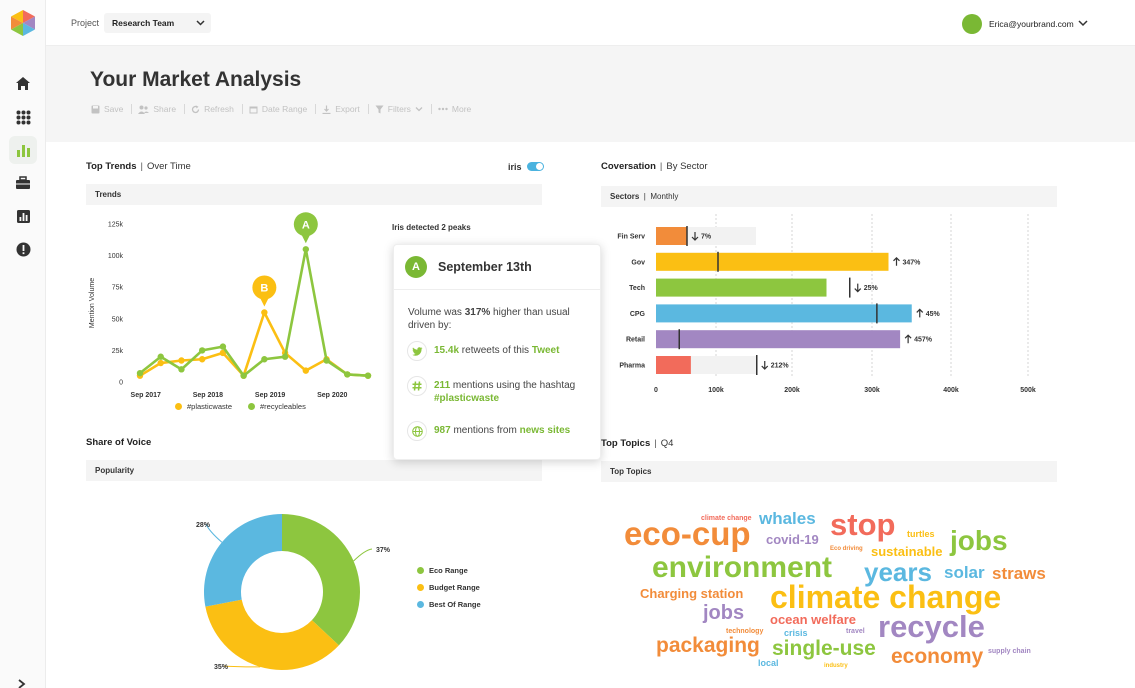 This screenshot has width=1135, height=688. What do you see at coordinates (687, 533) in the screenshot?
I see `word-cloud-term: eco-cup` at bounding box center [687, 533].